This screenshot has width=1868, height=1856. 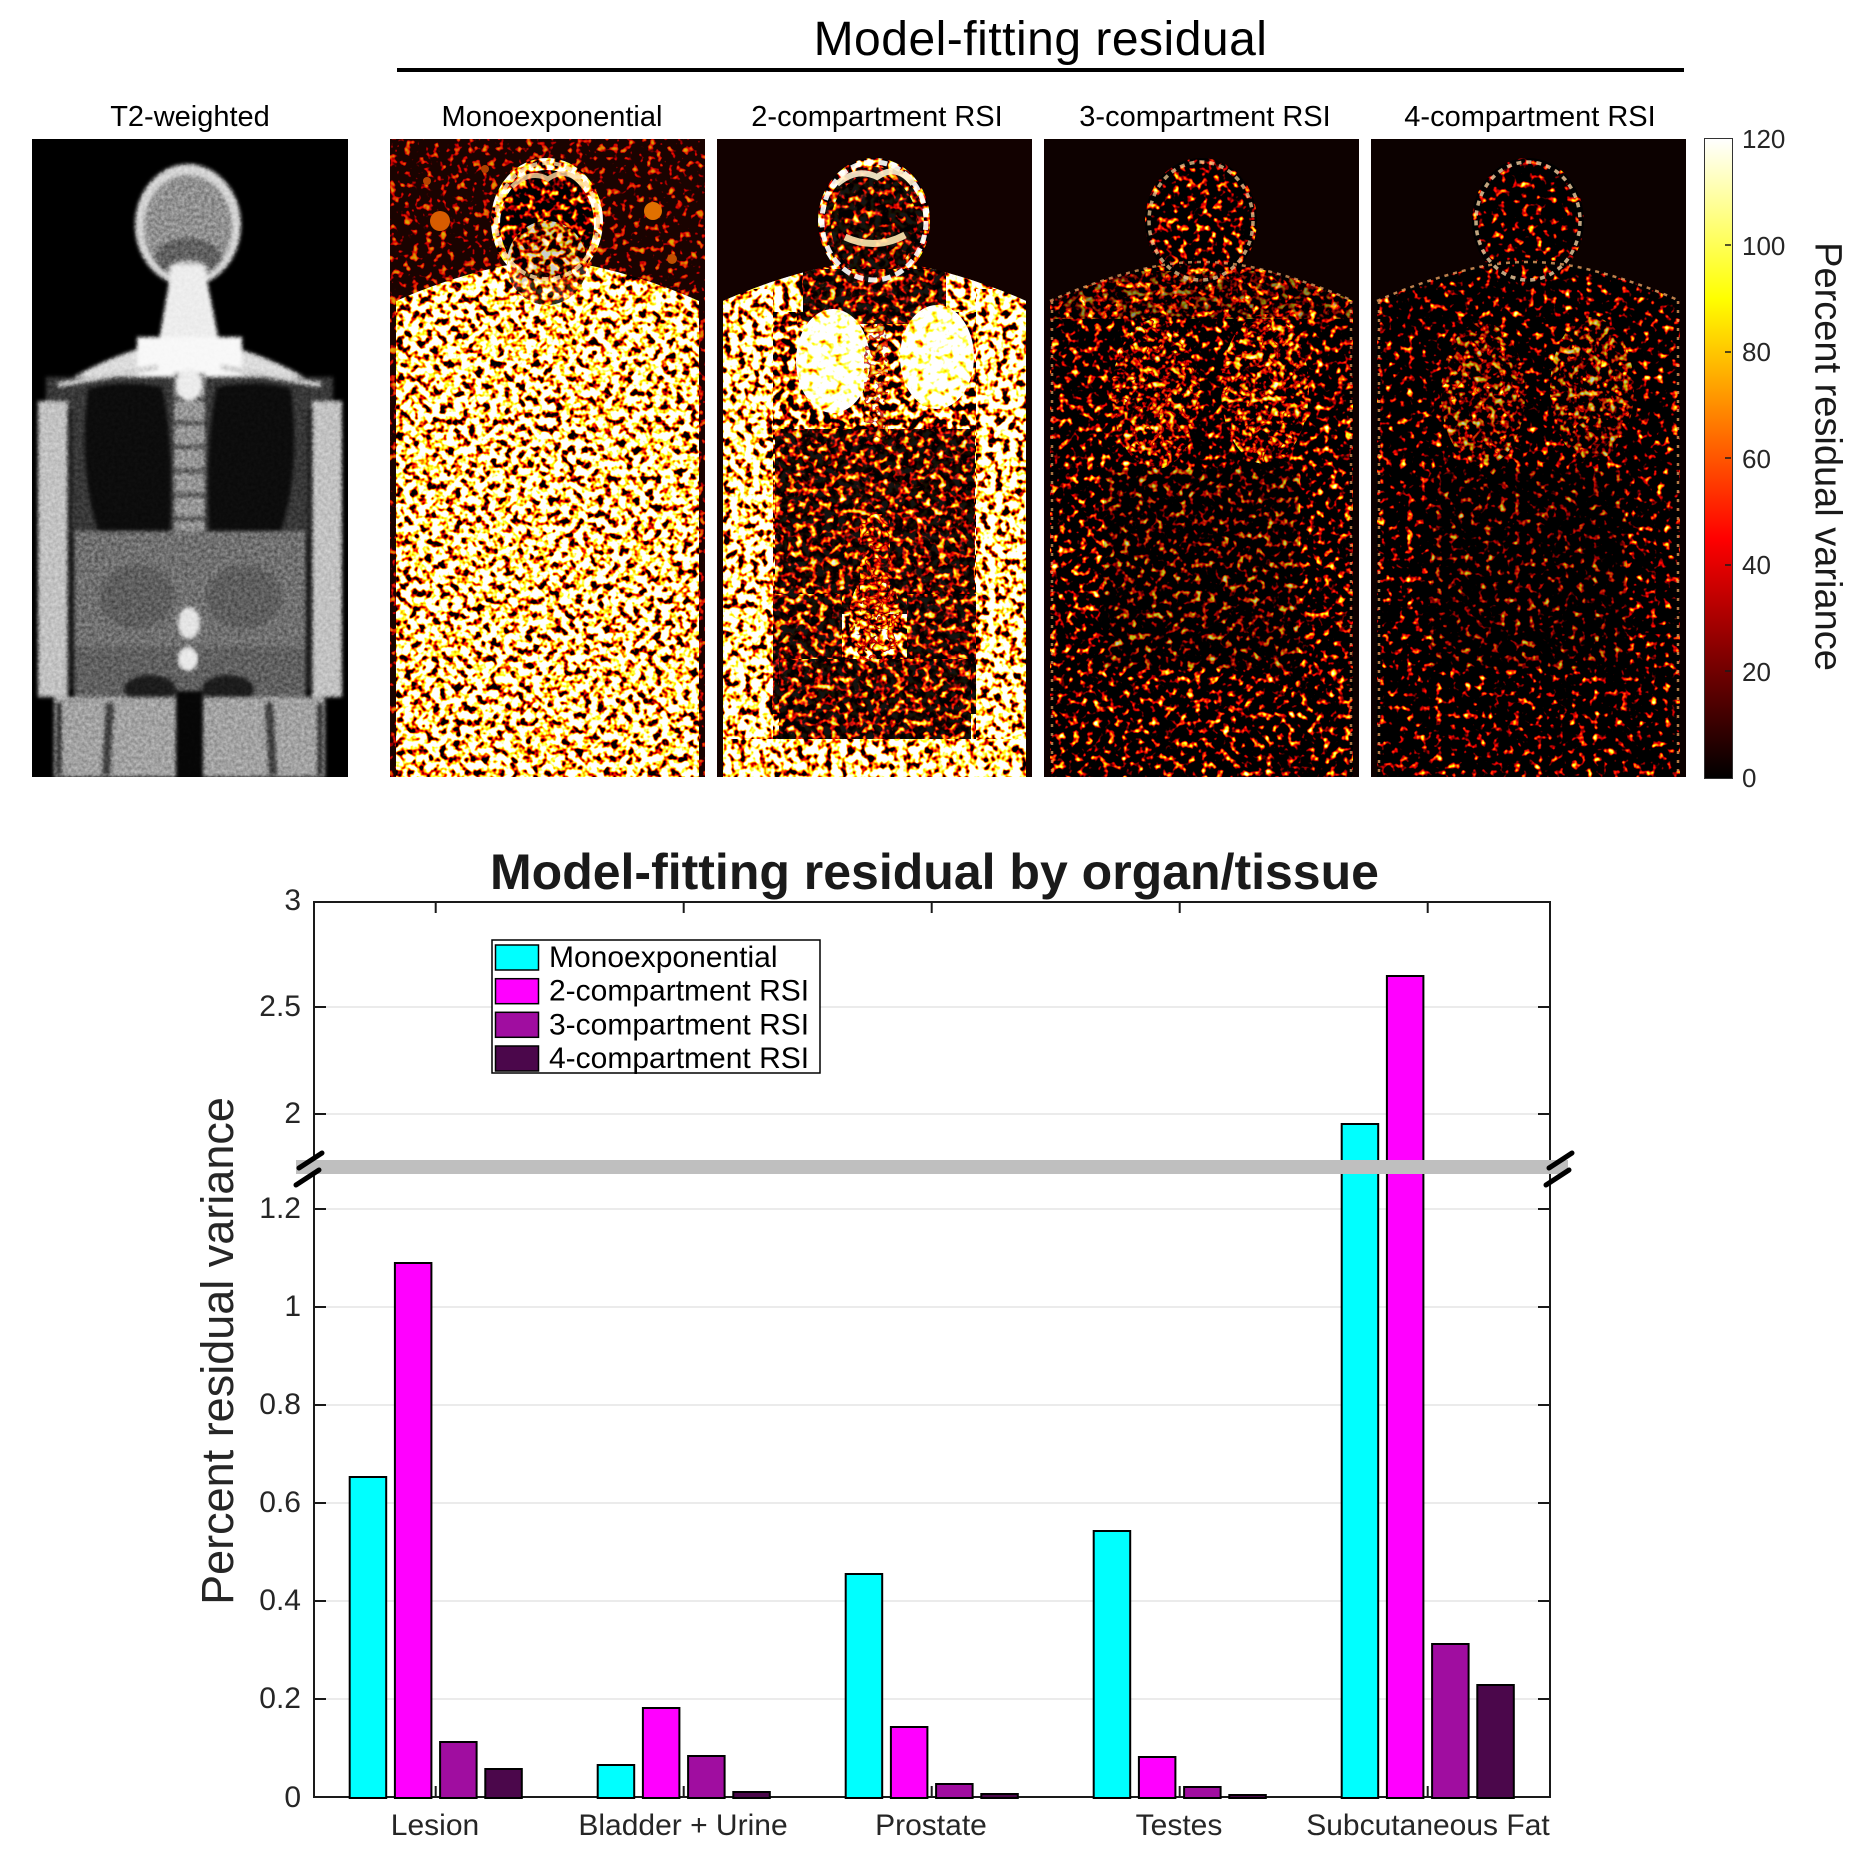 What do you see at coordinates (663, 957) in the screenshot?
I see `svg-text: Monoexponential` at bounding box center [663, 957].